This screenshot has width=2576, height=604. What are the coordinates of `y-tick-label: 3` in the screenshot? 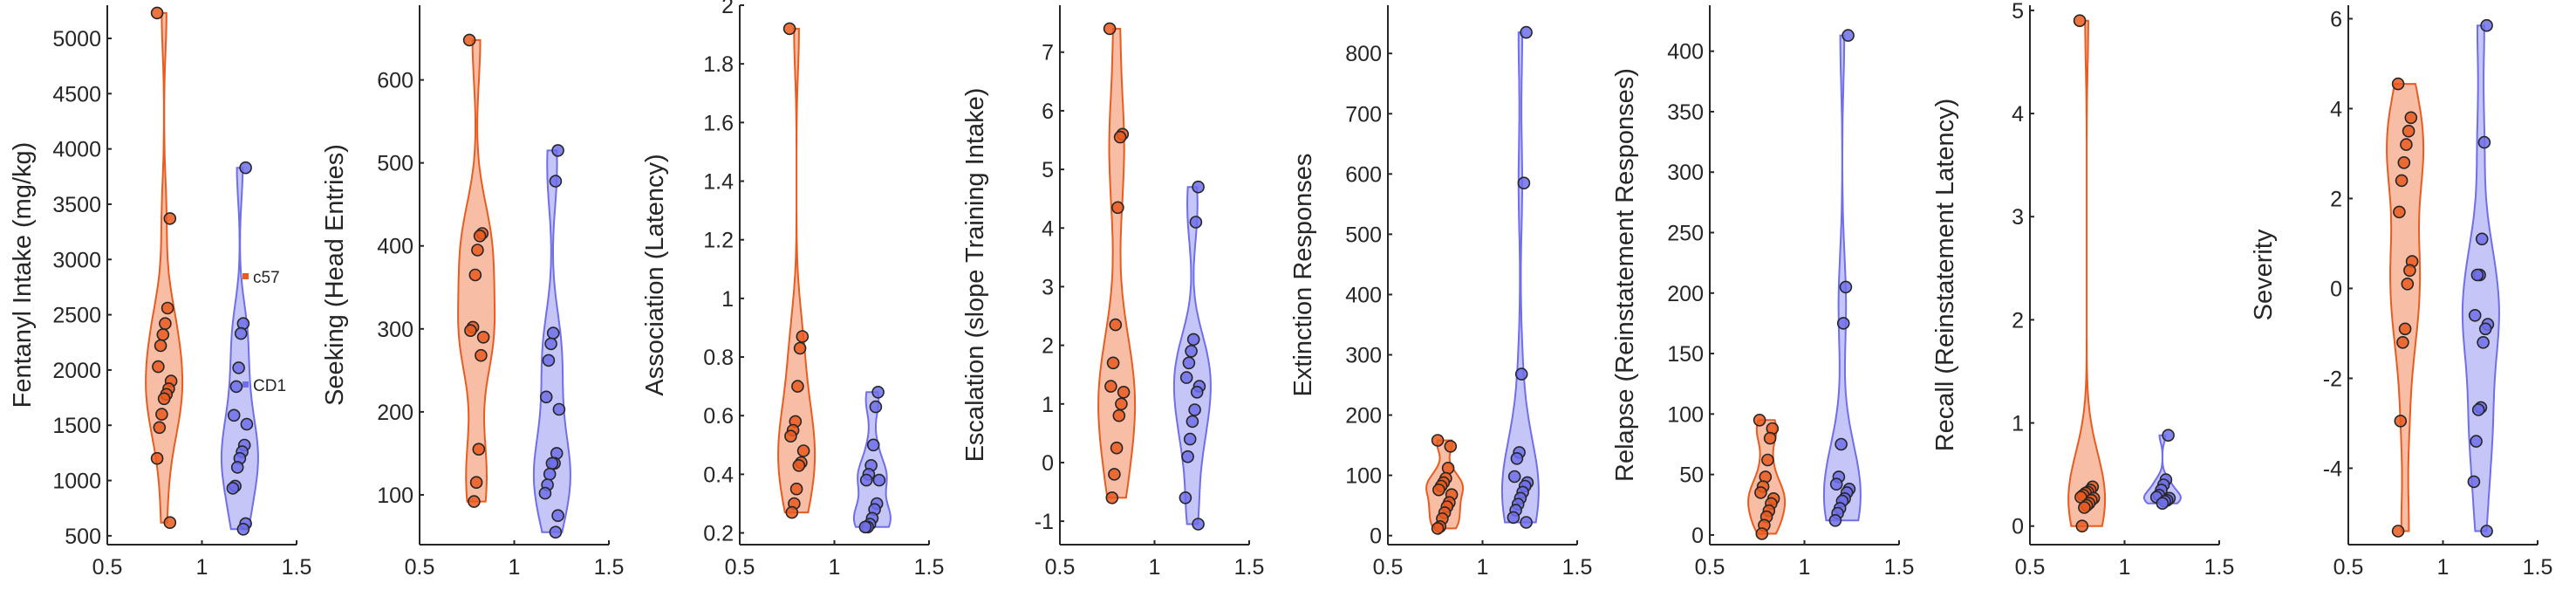 It's located at (2018, 217).